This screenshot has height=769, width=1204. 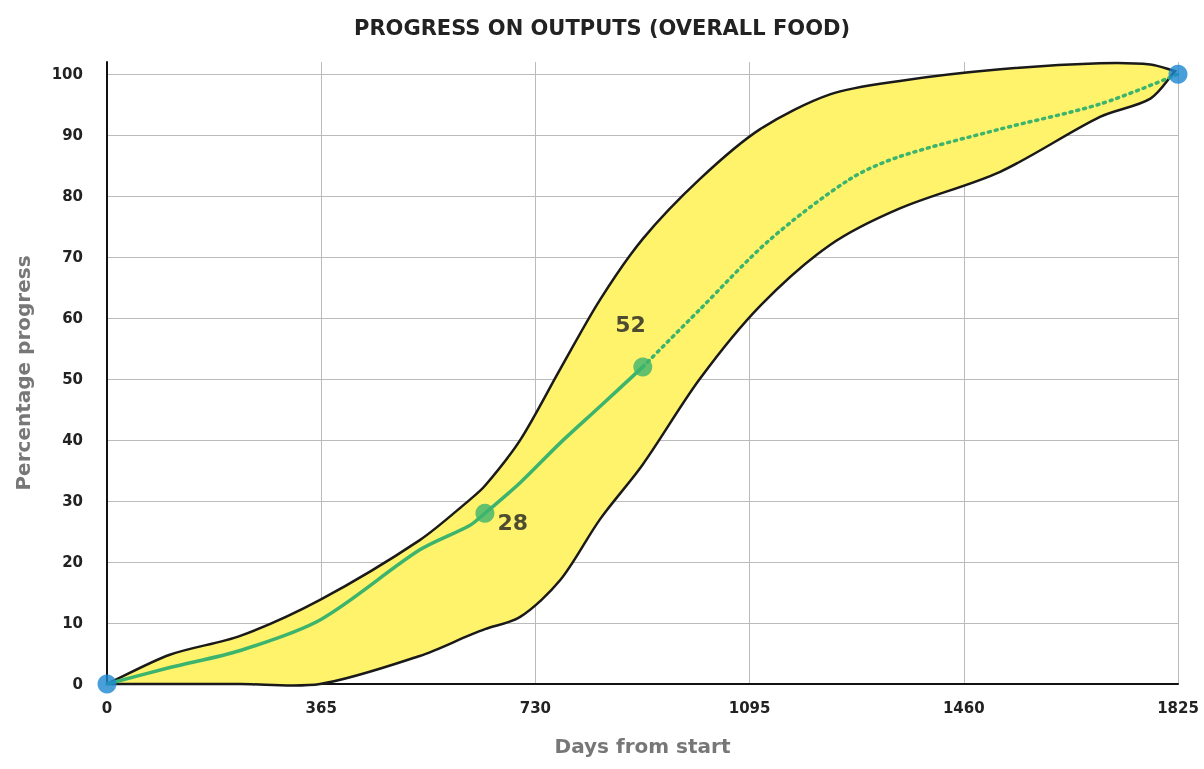 What do you see at coordinates (72, 440) in the screenshot?
I see `y-tick-label: 40` at bounding box center [72, 440].